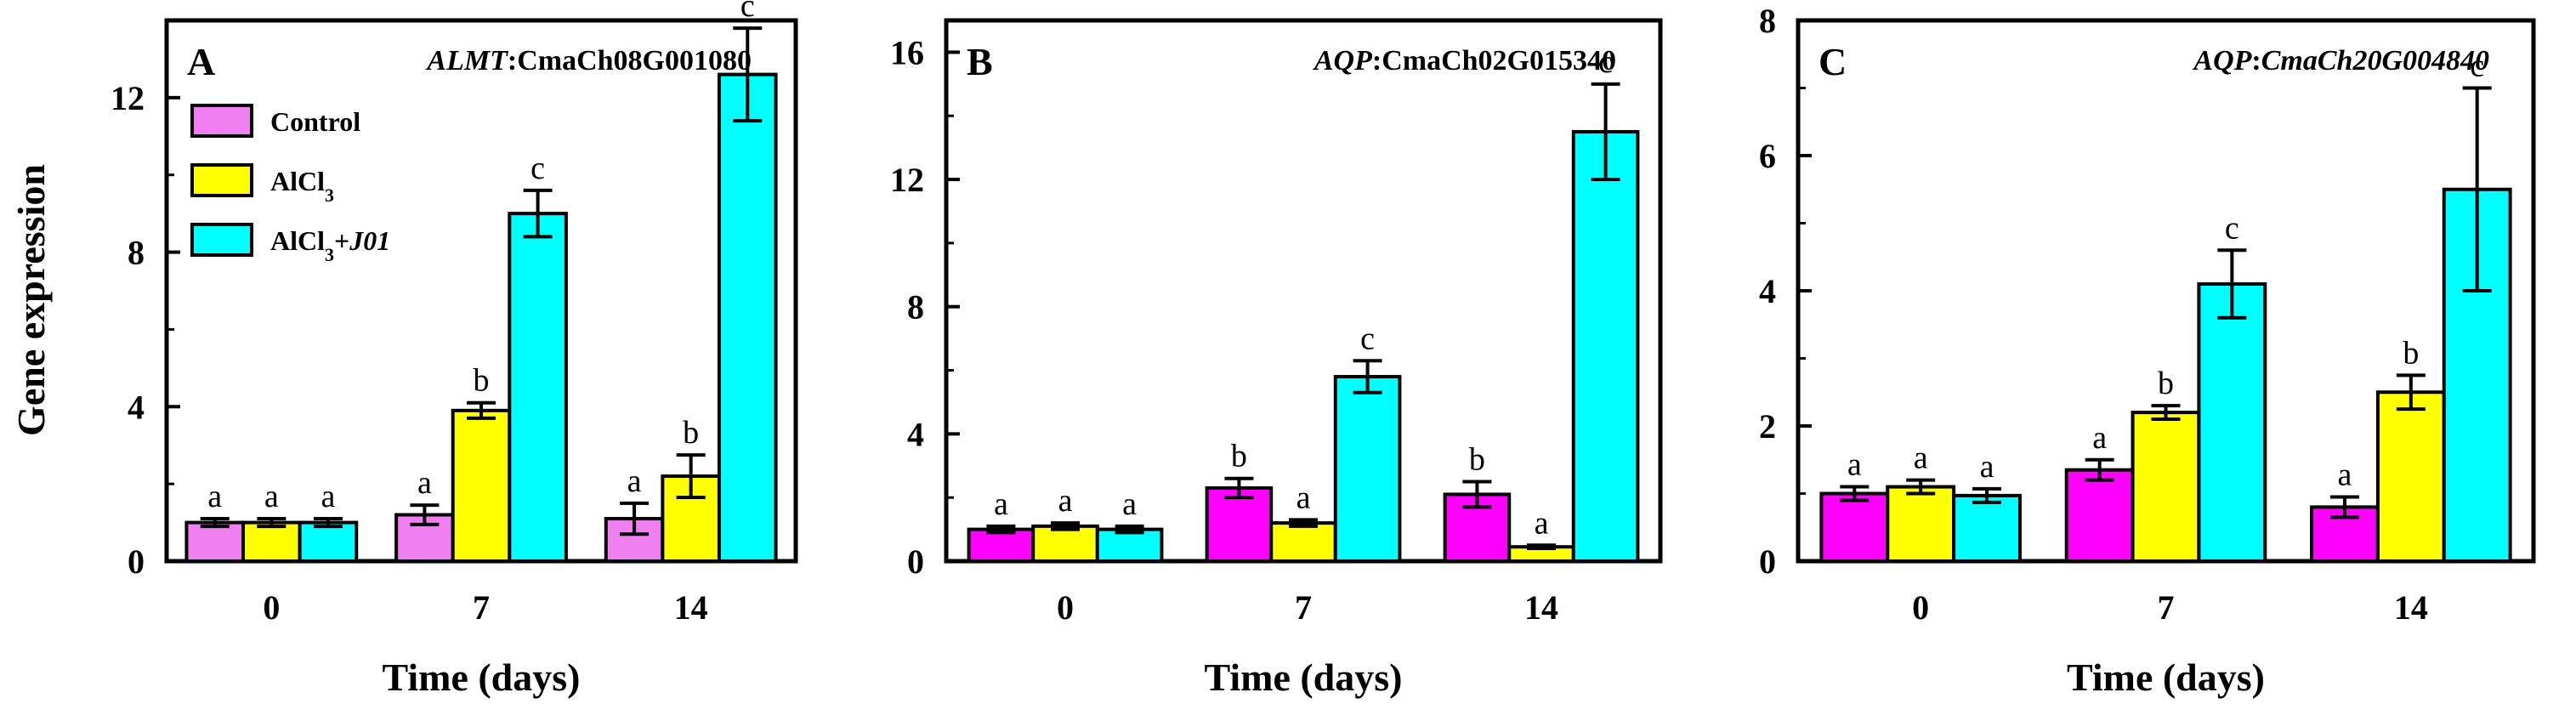  Describe the element at coordinates (201, 61) in the screenshot. I see `panel-letter: A` at that location.